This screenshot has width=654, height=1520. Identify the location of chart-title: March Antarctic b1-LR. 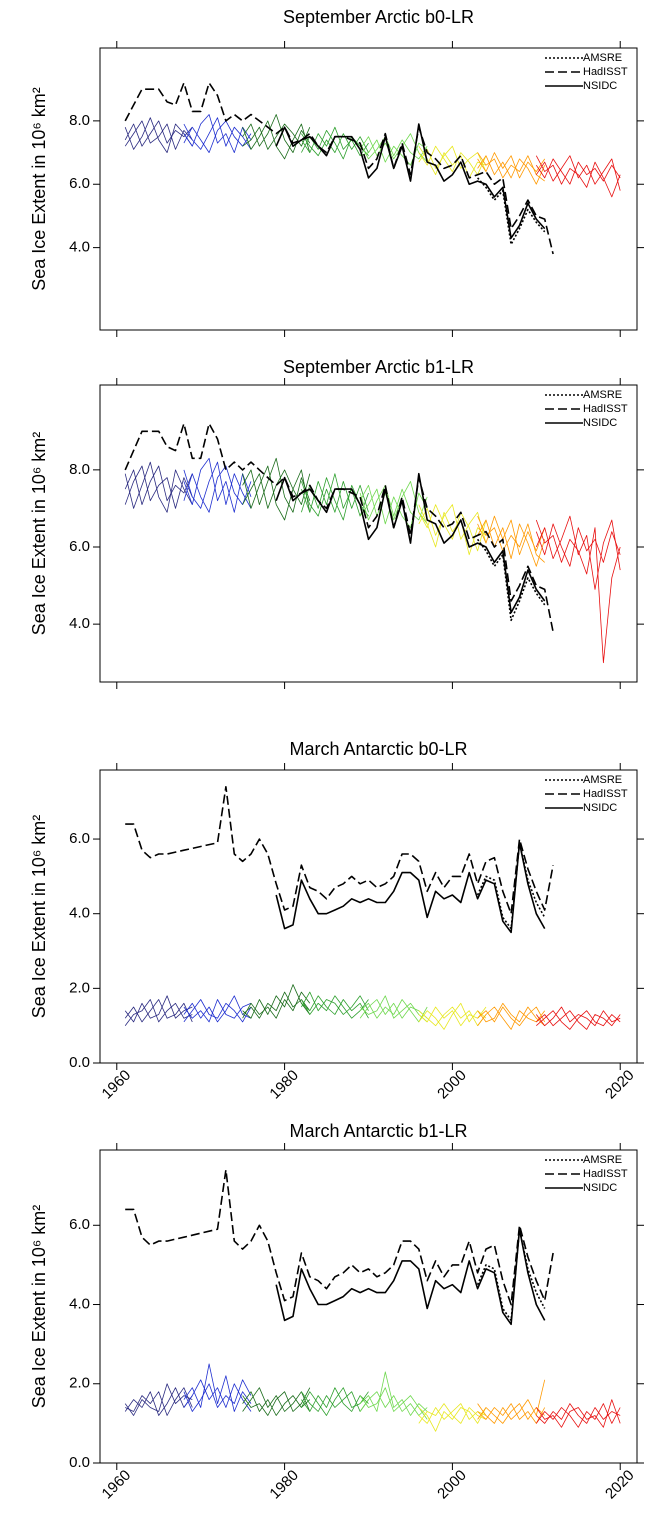
(378, 1131).